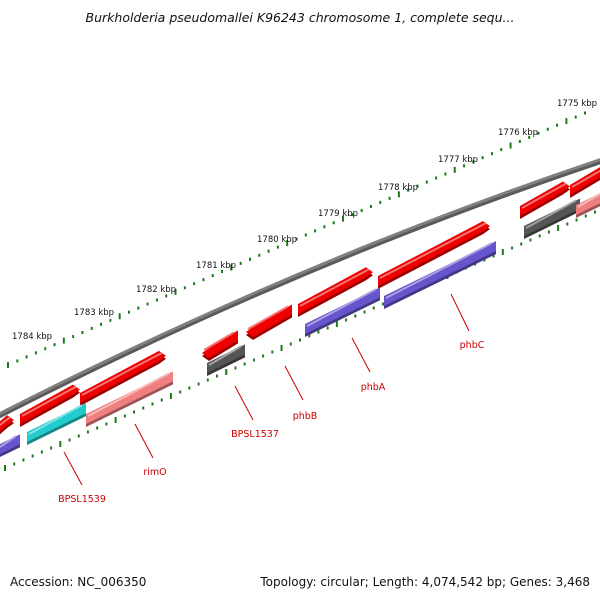 This screenshot has height=600, width=600. What do you see at coordinates (577, 104) in the screenshot?
I see `scale-label: 1775 kbp` at bounding box center [577, 104].